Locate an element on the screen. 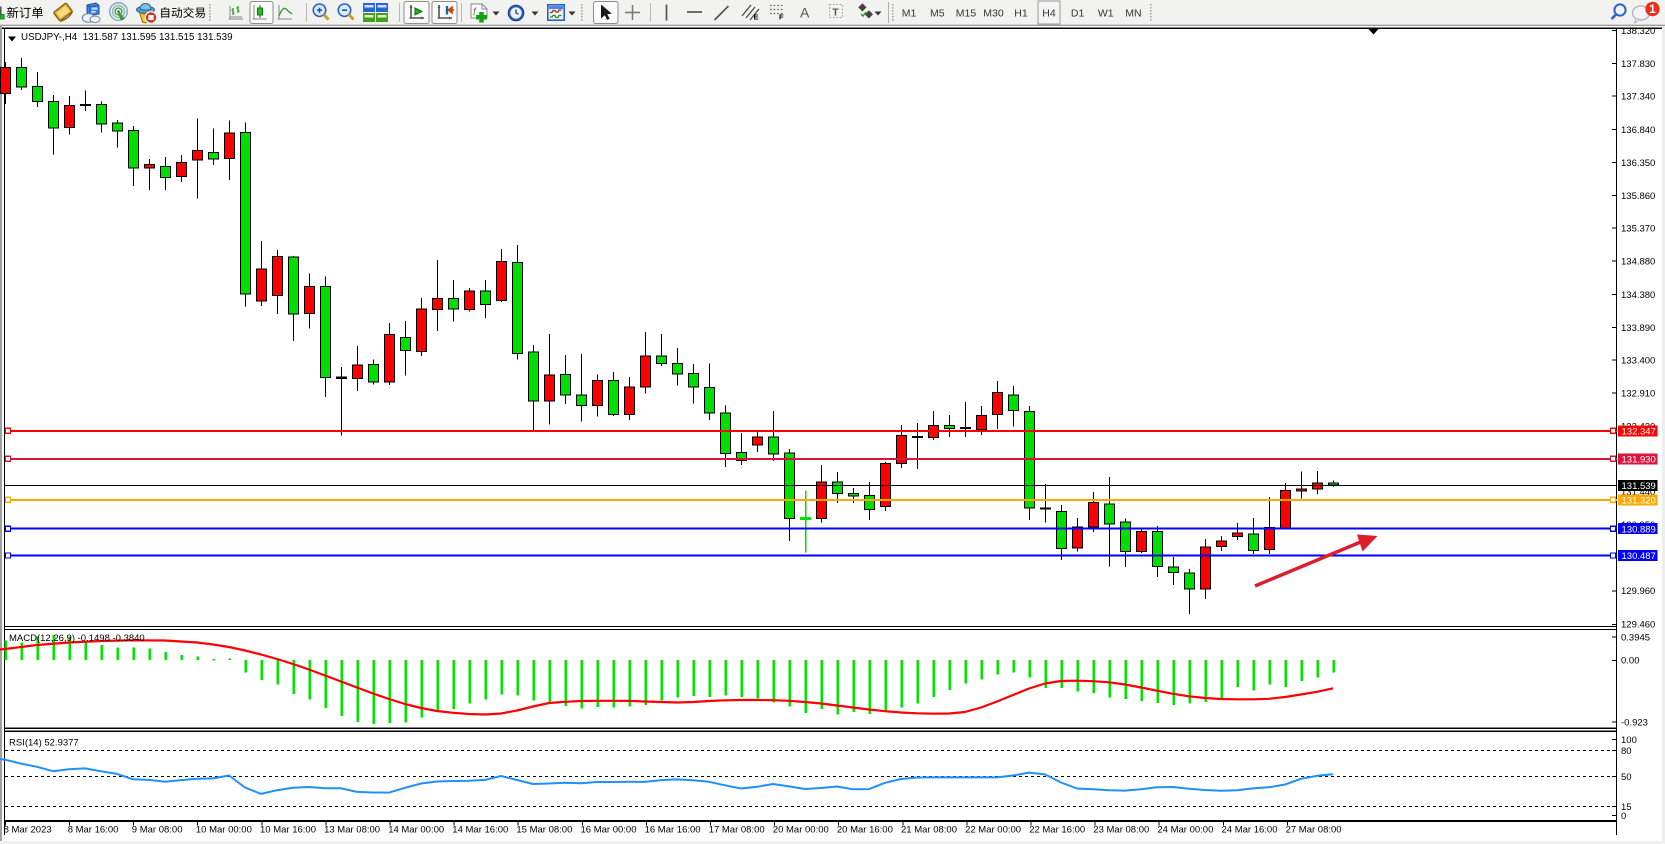 The width and height of the screenshot is (1665, 844). svg-text: 14 Mar 00:00 is located at coordinates (416, 829).